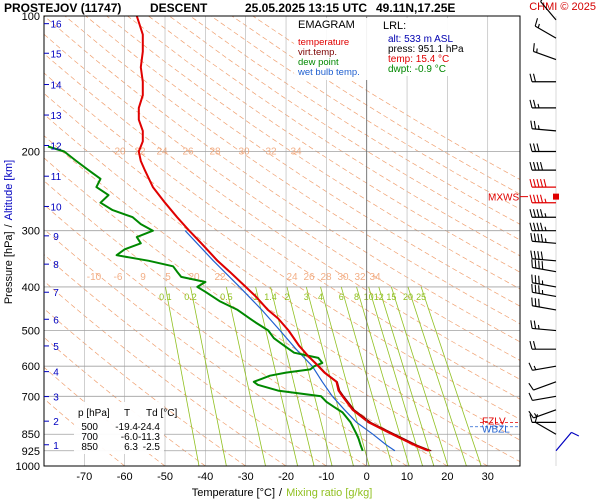  What do you see at coordinates (190, 297) in the screenshot?
I see `mixing-ratio-label: 0.2` at bounding box center [190, 297].